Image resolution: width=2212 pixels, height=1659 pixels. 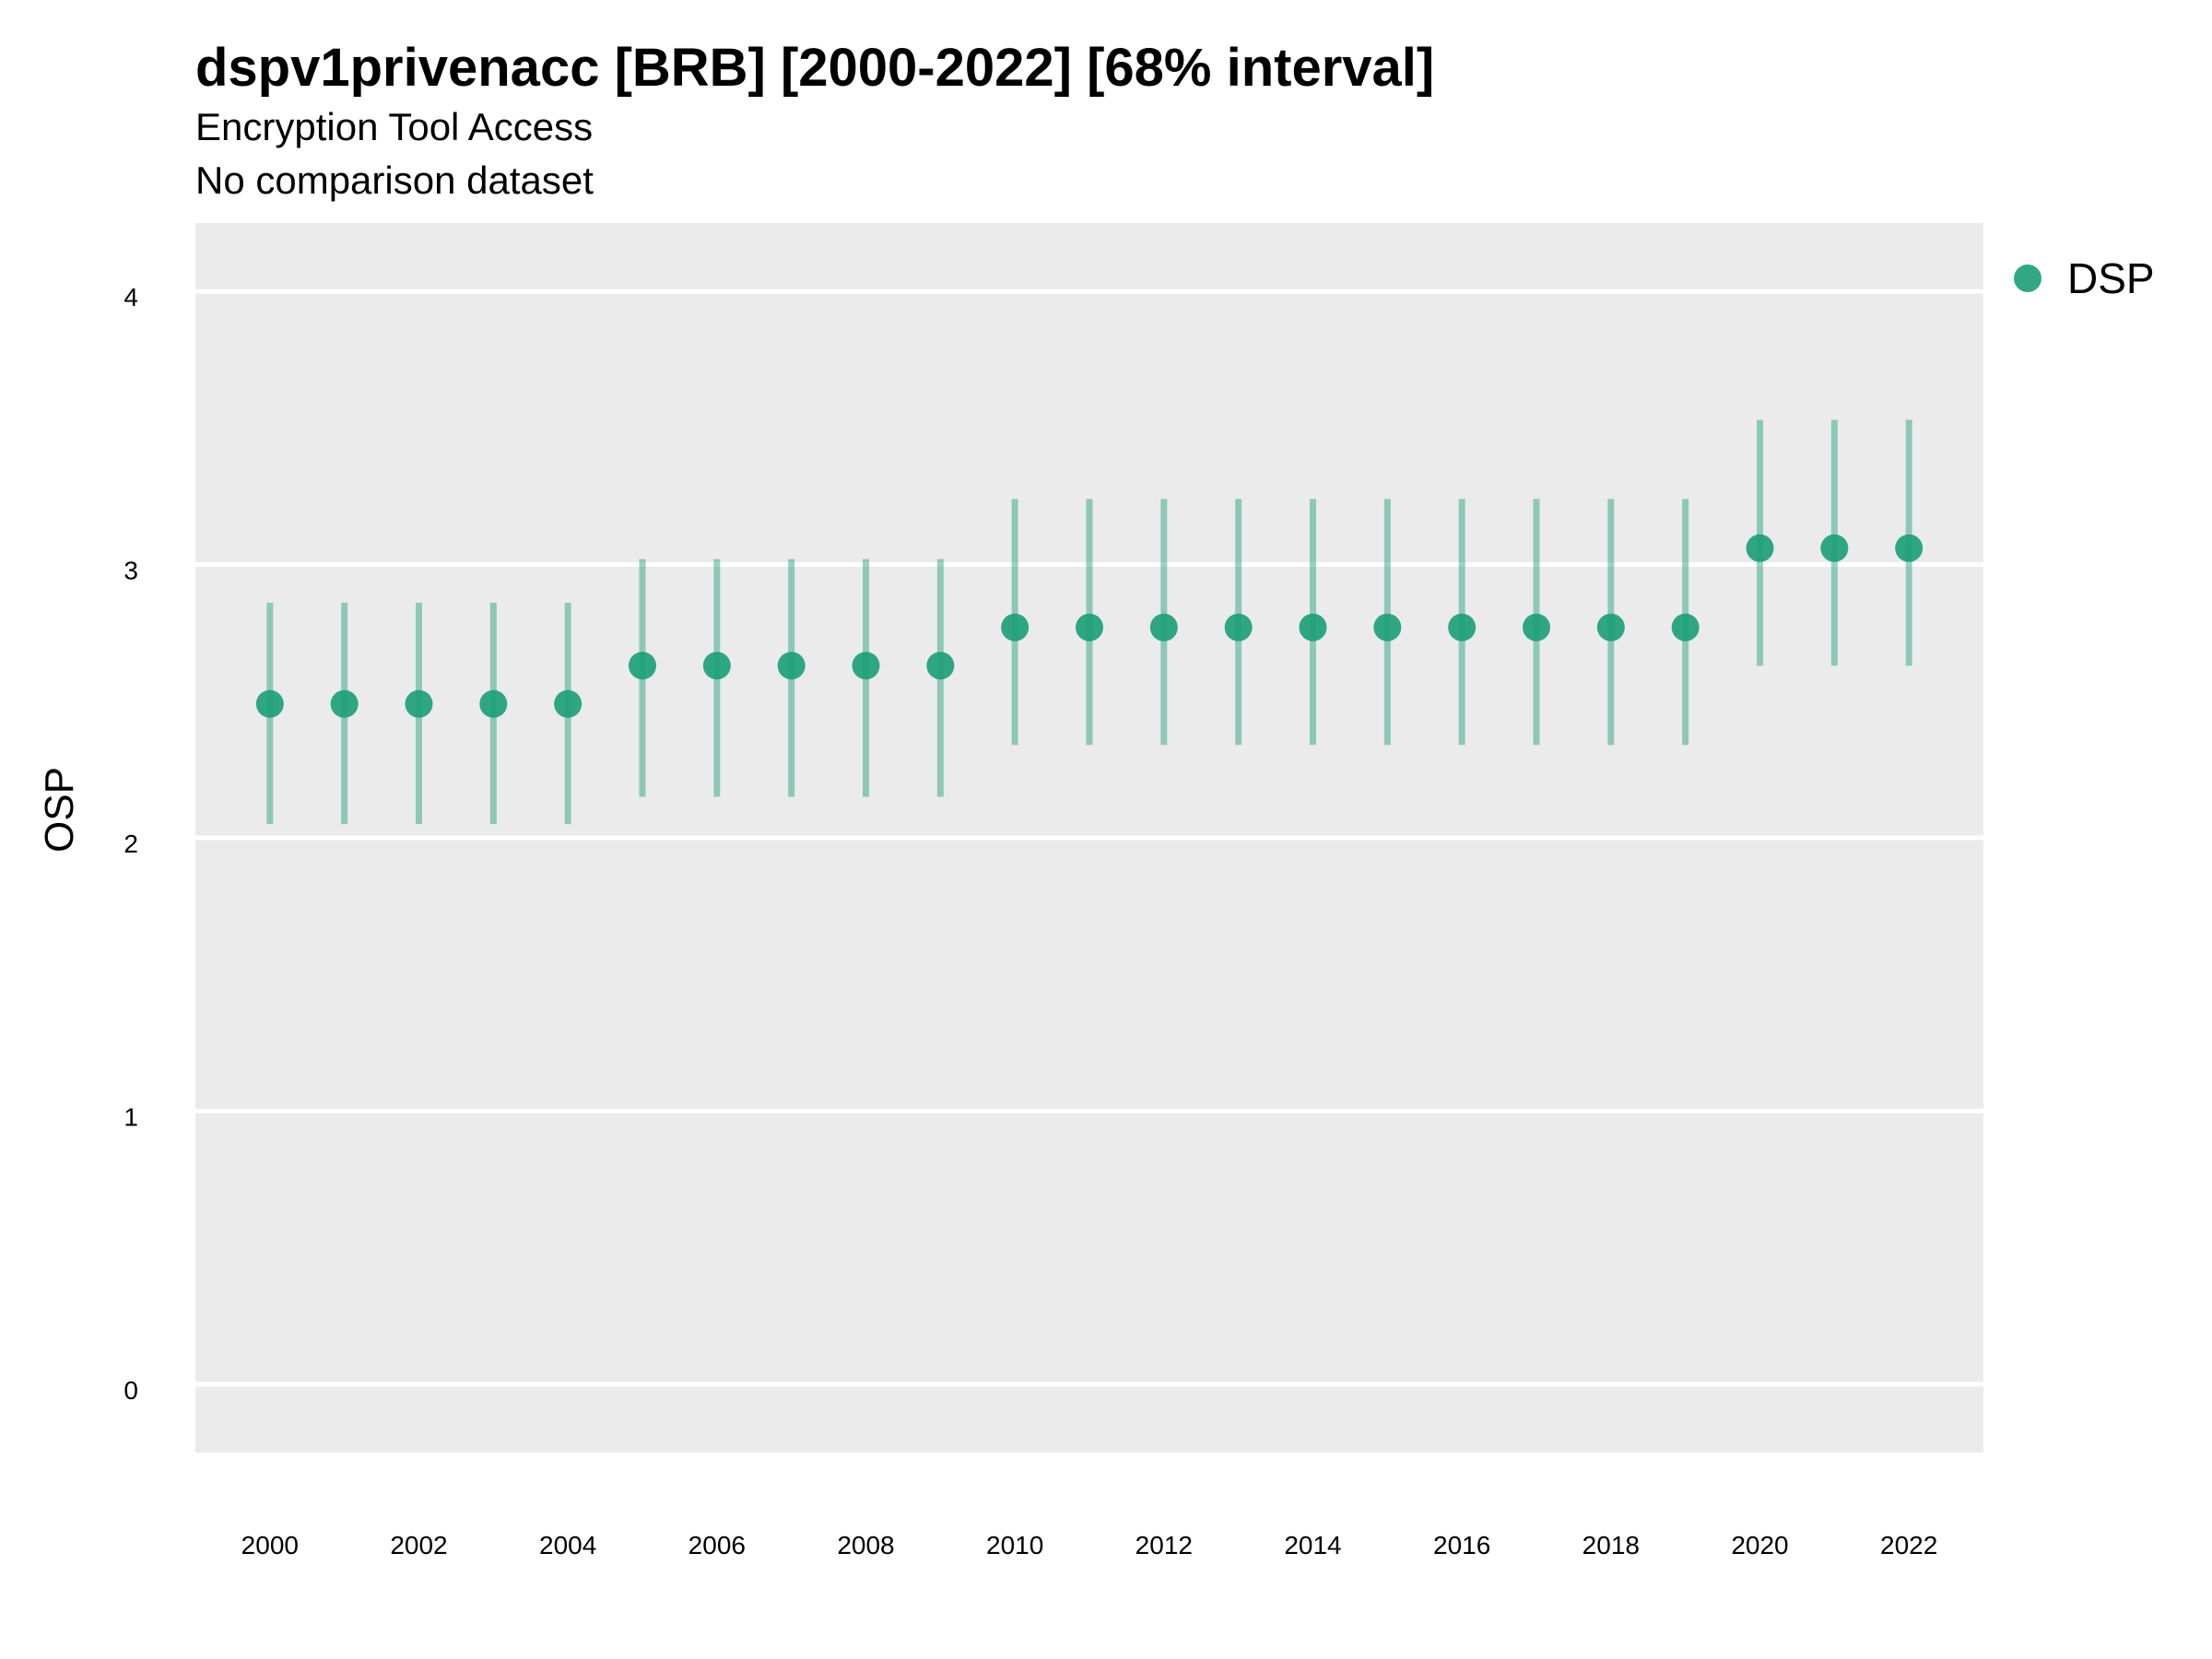 What do you see at coordinates (1312, 1545) in the screenshot?
I see `x-tick-label: 2014` at bounding box center [1312, 1545].